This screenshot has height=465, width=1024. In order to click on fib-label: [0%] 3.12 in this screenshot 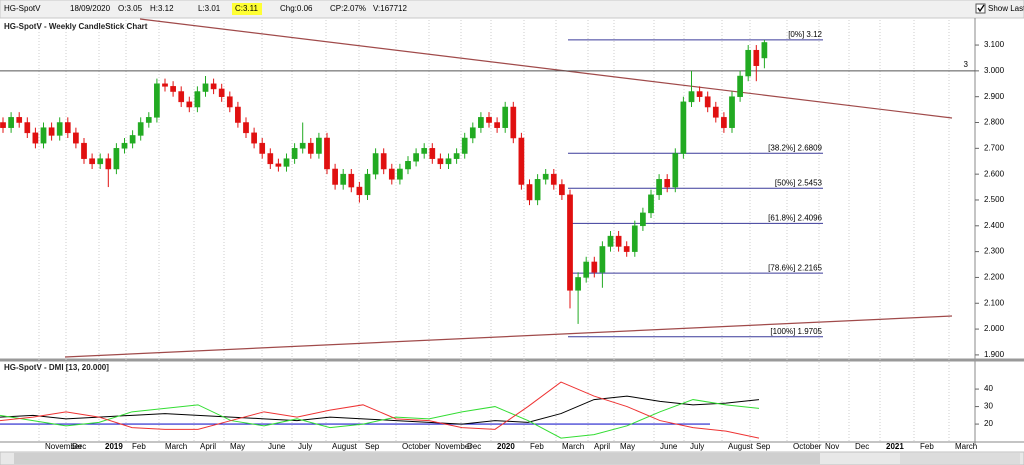, I will do `click(805, 34)`.